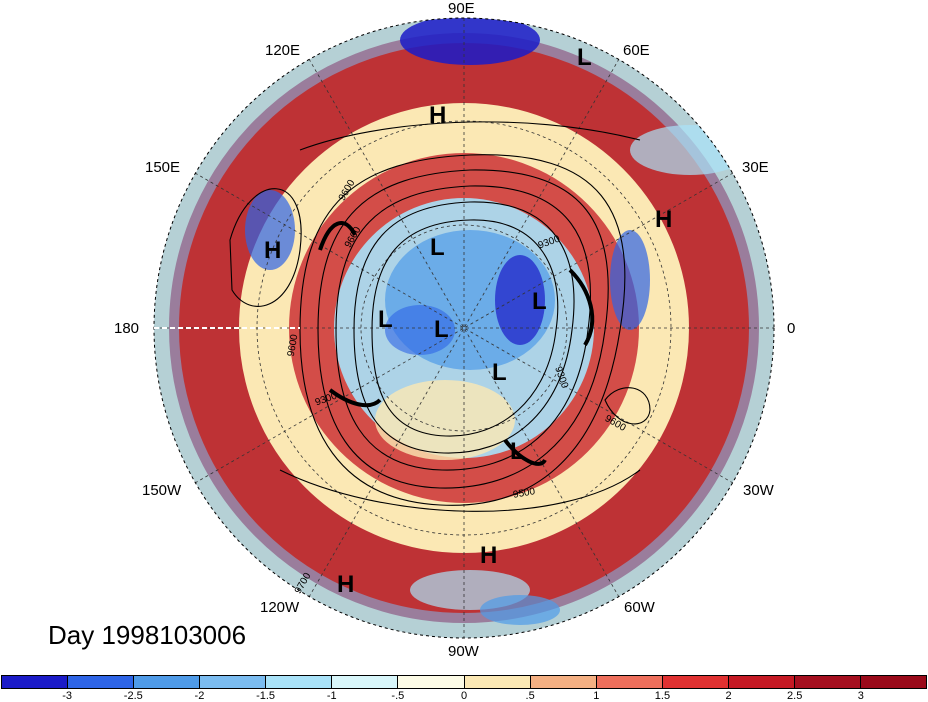  Describe the element at coordinates (728, 696) in the screenshot. I see `colorbar-tick-label: 2` at that location.